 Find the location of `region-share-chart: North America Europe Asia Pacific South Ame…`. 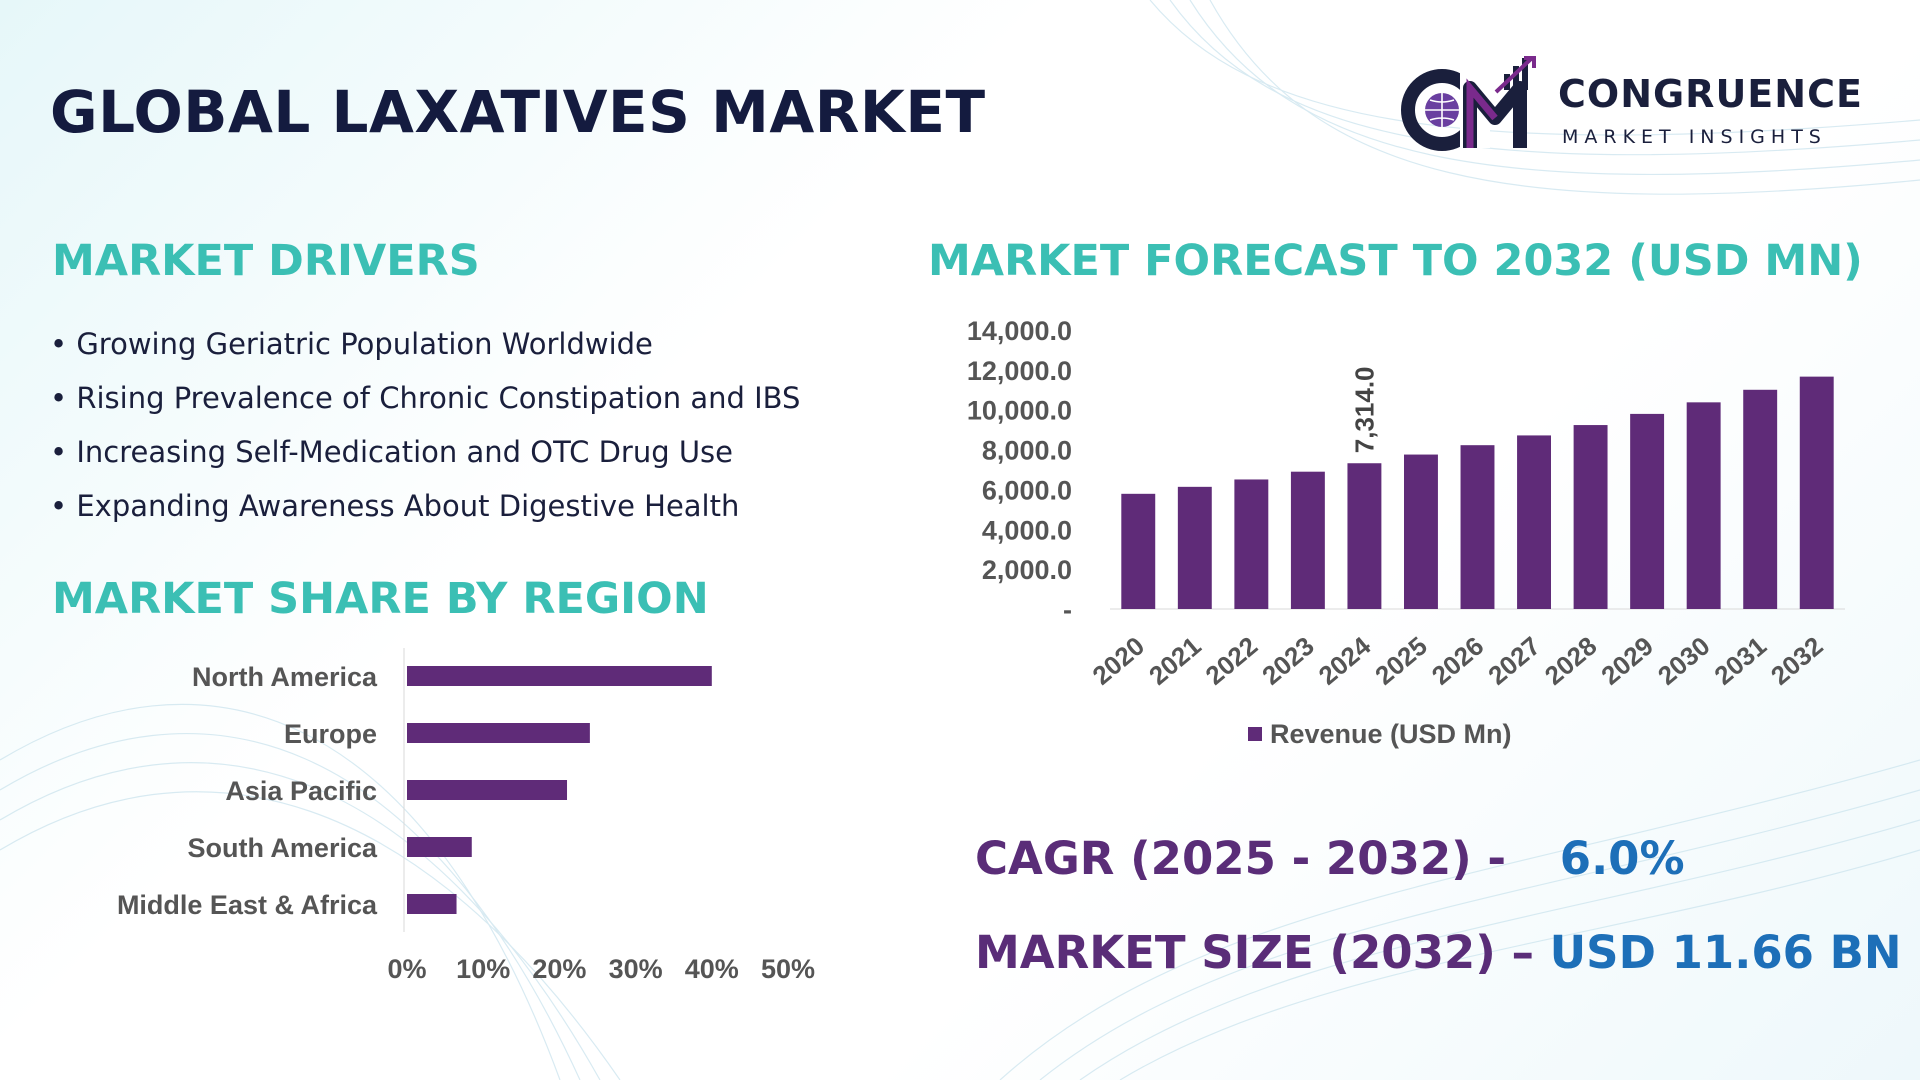

region-share-chart: North America Europe Asia Pacific South Ame… is located at coordinates (466, 816).